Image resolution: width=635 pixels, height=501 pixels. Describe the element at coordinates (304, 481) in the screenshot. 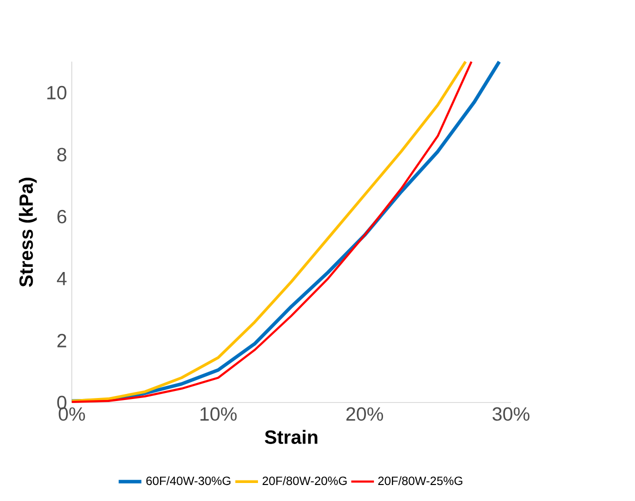

I see `legend-label: 20F/80W-20%G` at that location.